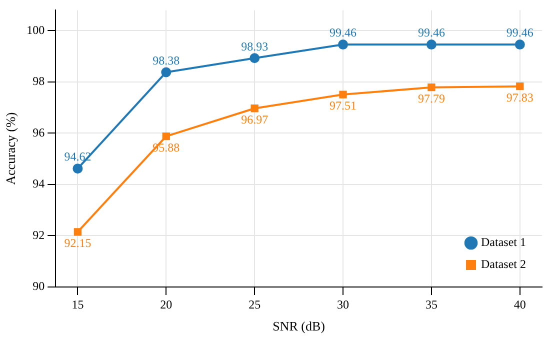 Image resolution: width=550 pixels, height=339 pixels. What do you see at coordinates (38, 286) in the screenshot?
I see `y-tick-label: 90` at bounding box center [38, 286].